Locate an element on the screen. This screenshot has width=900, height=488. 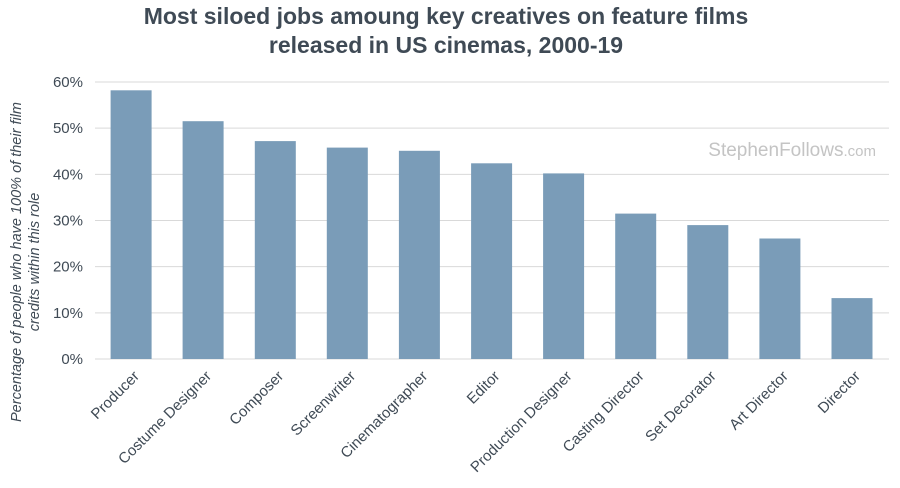
x-tick-label: Editor is located at coordinates (484, 388).